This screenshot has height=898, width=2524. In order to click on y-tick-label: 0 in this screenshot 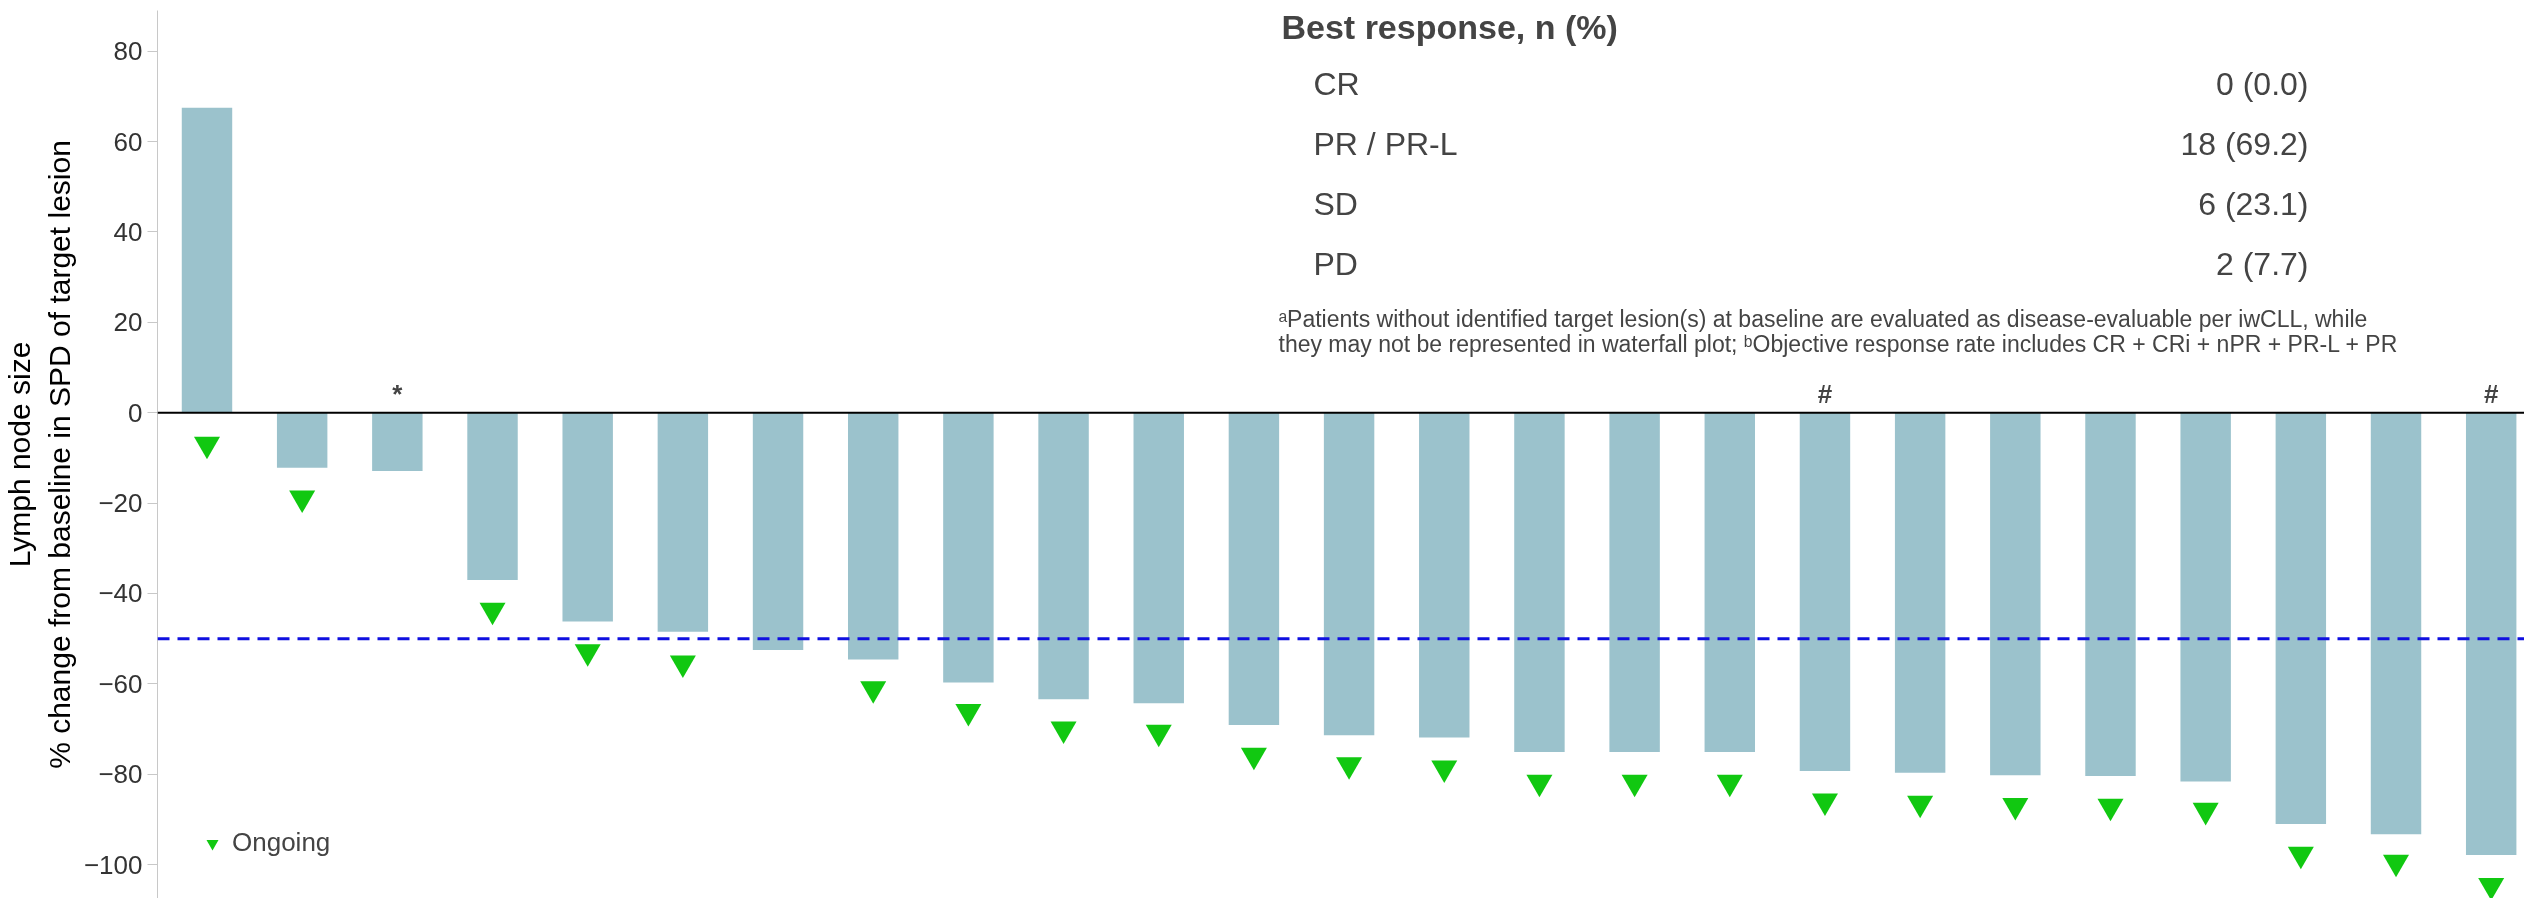, I will do `click(135, 412)`.